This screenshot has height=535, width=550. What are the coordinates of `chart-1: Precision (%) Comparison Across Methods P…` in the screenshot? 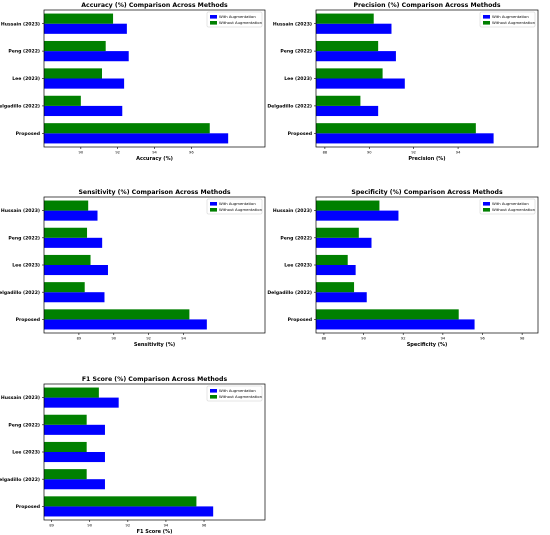 It's located at (403, 82).